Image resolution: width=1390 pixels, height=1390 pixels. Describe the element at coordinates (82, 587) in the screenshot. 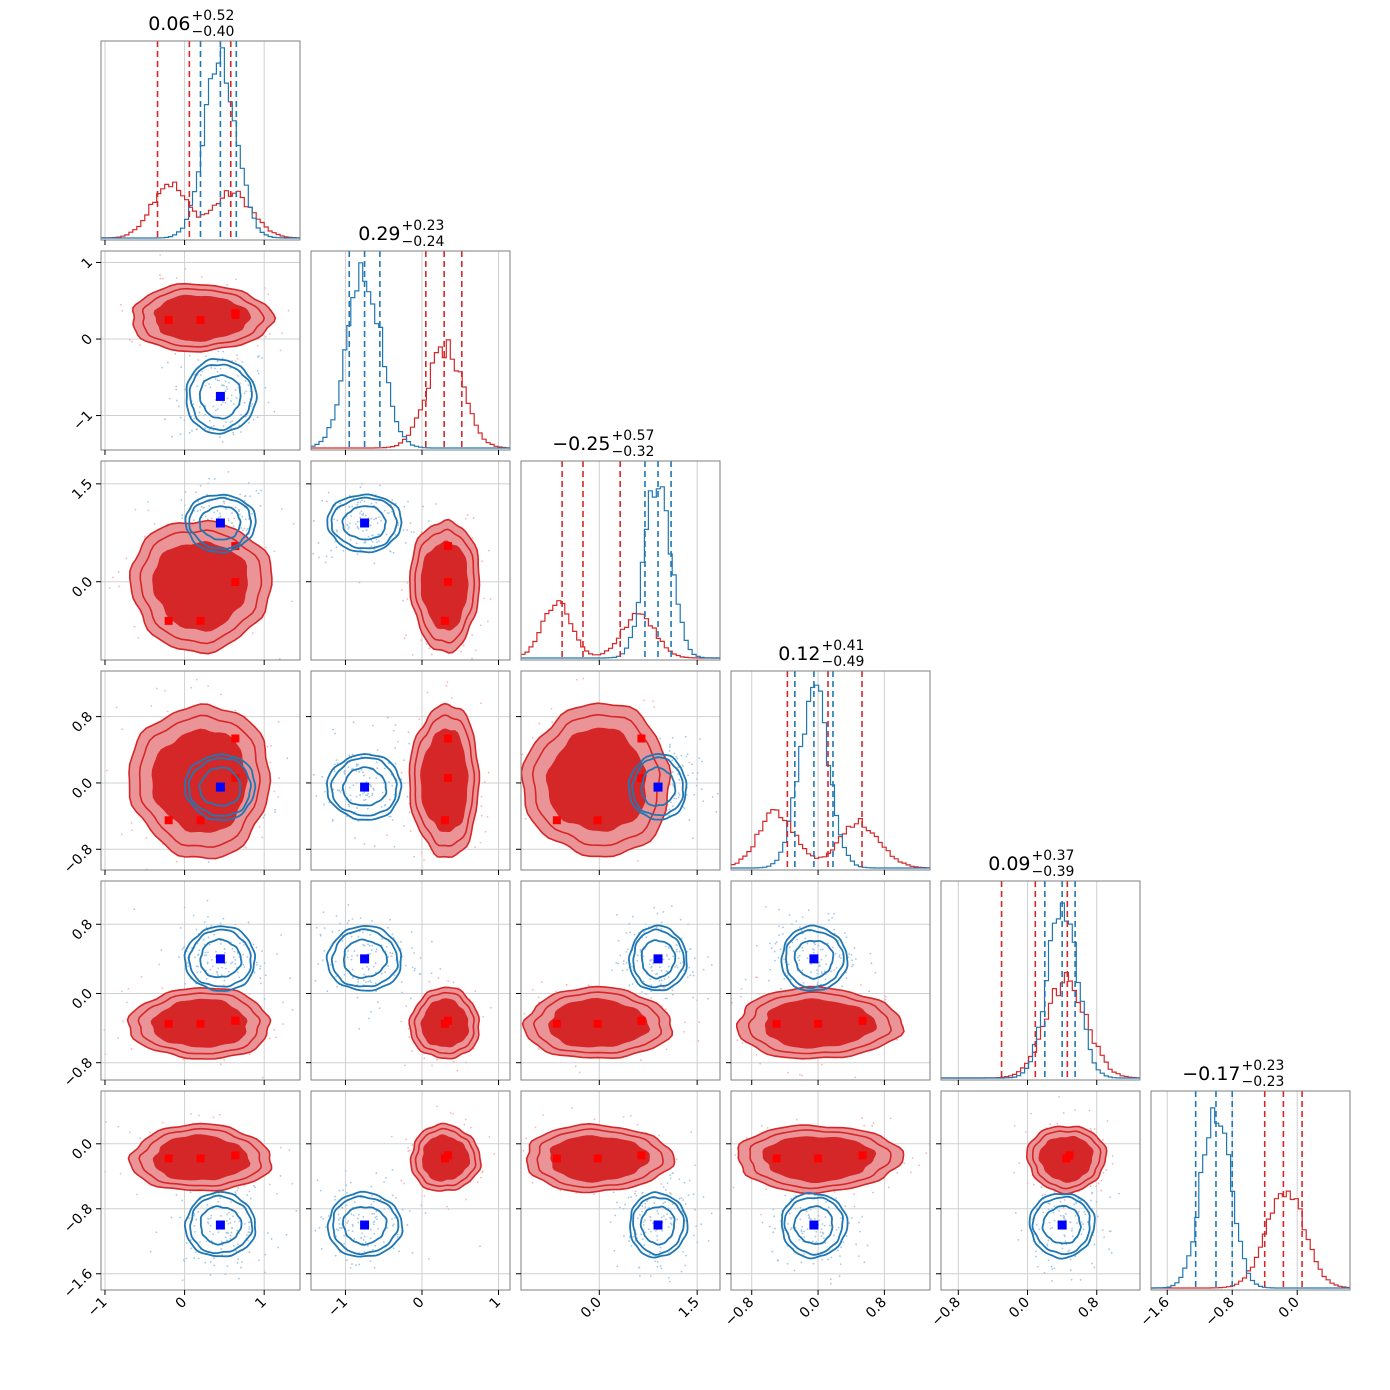

I see `y-tick-label: 0.0` at that location.